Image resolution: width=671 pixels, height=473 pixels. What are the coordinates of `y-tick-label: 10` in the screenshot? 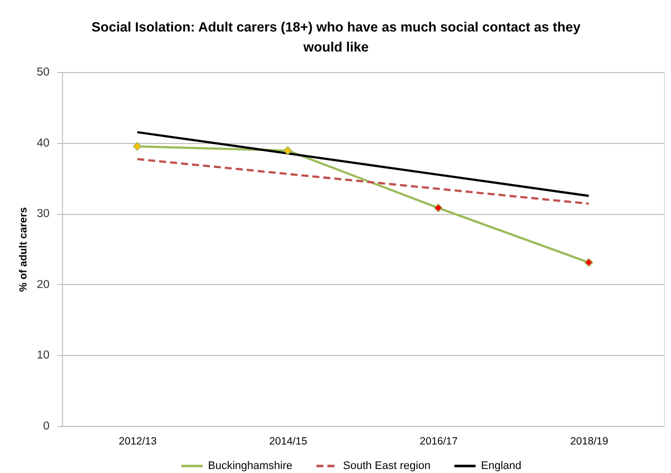 It's located at (43, 356).